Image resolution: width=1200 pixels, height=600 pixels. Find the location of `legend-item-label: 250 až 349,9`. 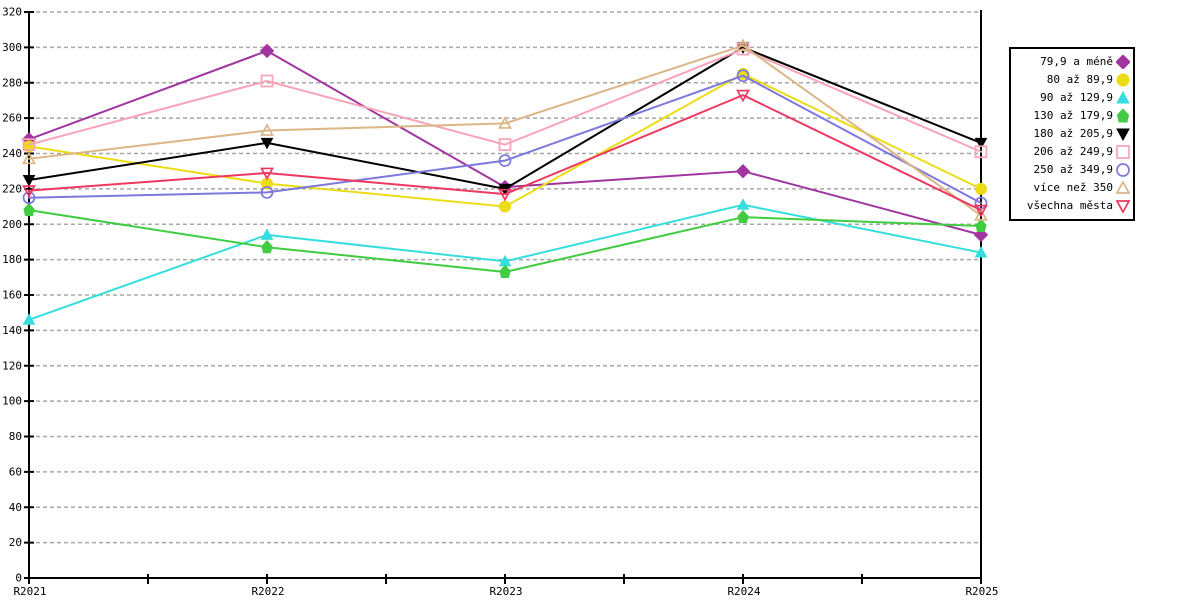

legend-item-label: 250 až 349,9 is located at coordinates (1073, 169).